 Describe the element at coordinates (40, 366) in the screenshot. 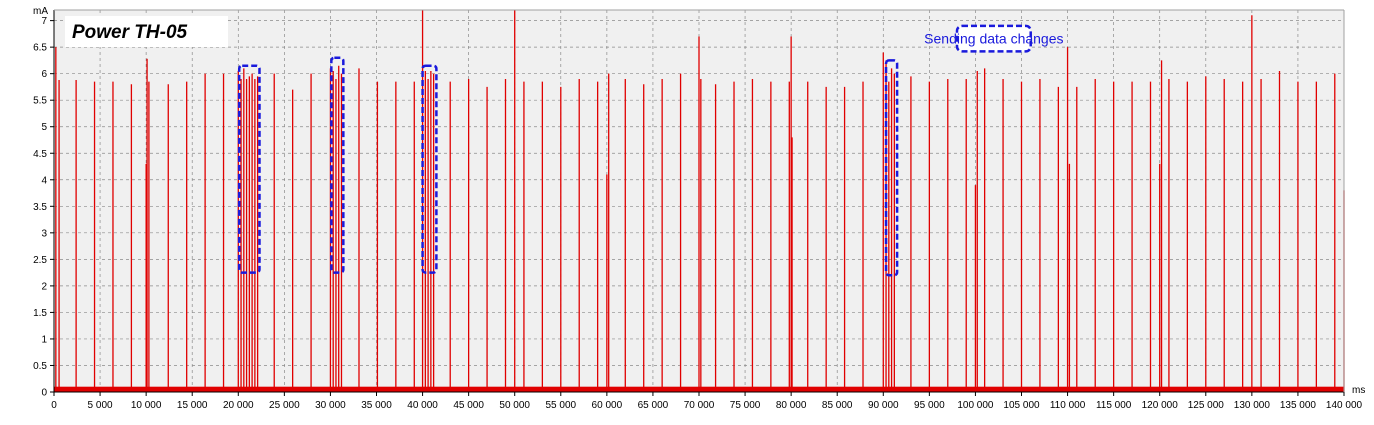

I see `y-tick-label: 0.5` at that location.